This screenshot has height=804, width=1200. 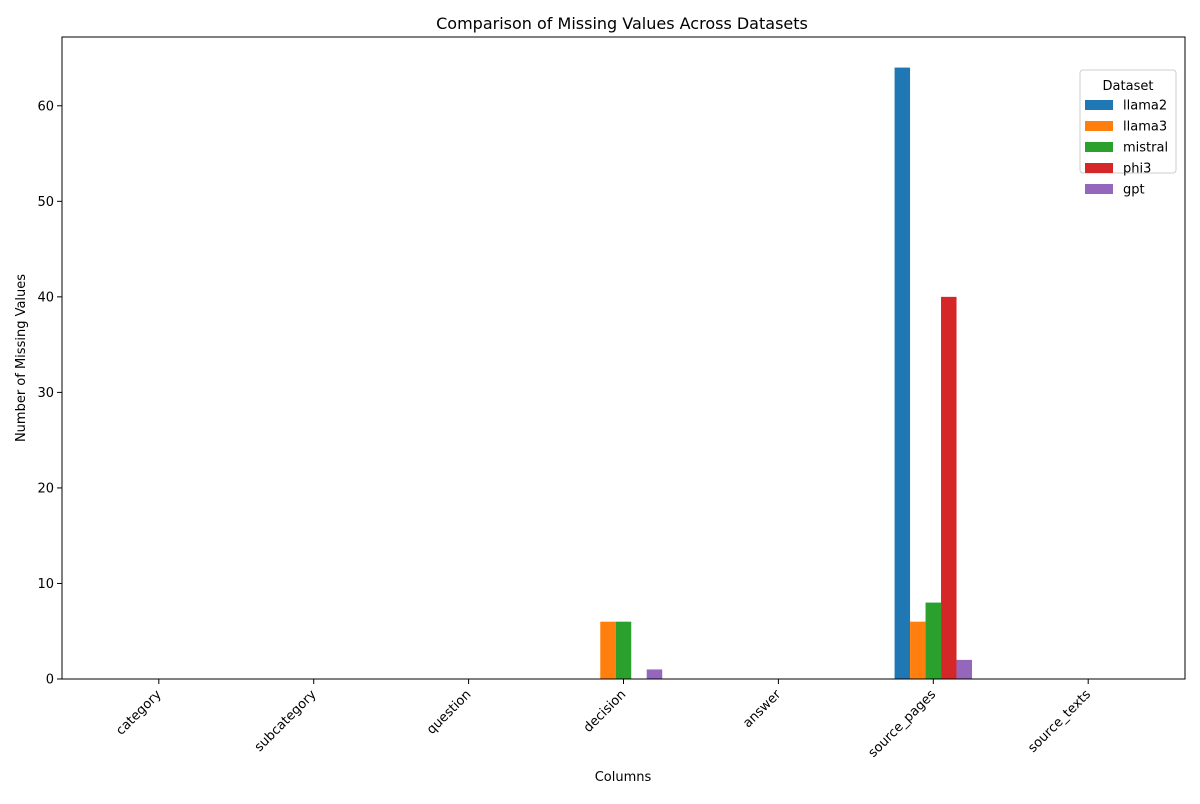 What do you see at coordinates (933, 640) in the screenshot?
I see `bar-mistral-source_pages` at bounding box center [933, 640].